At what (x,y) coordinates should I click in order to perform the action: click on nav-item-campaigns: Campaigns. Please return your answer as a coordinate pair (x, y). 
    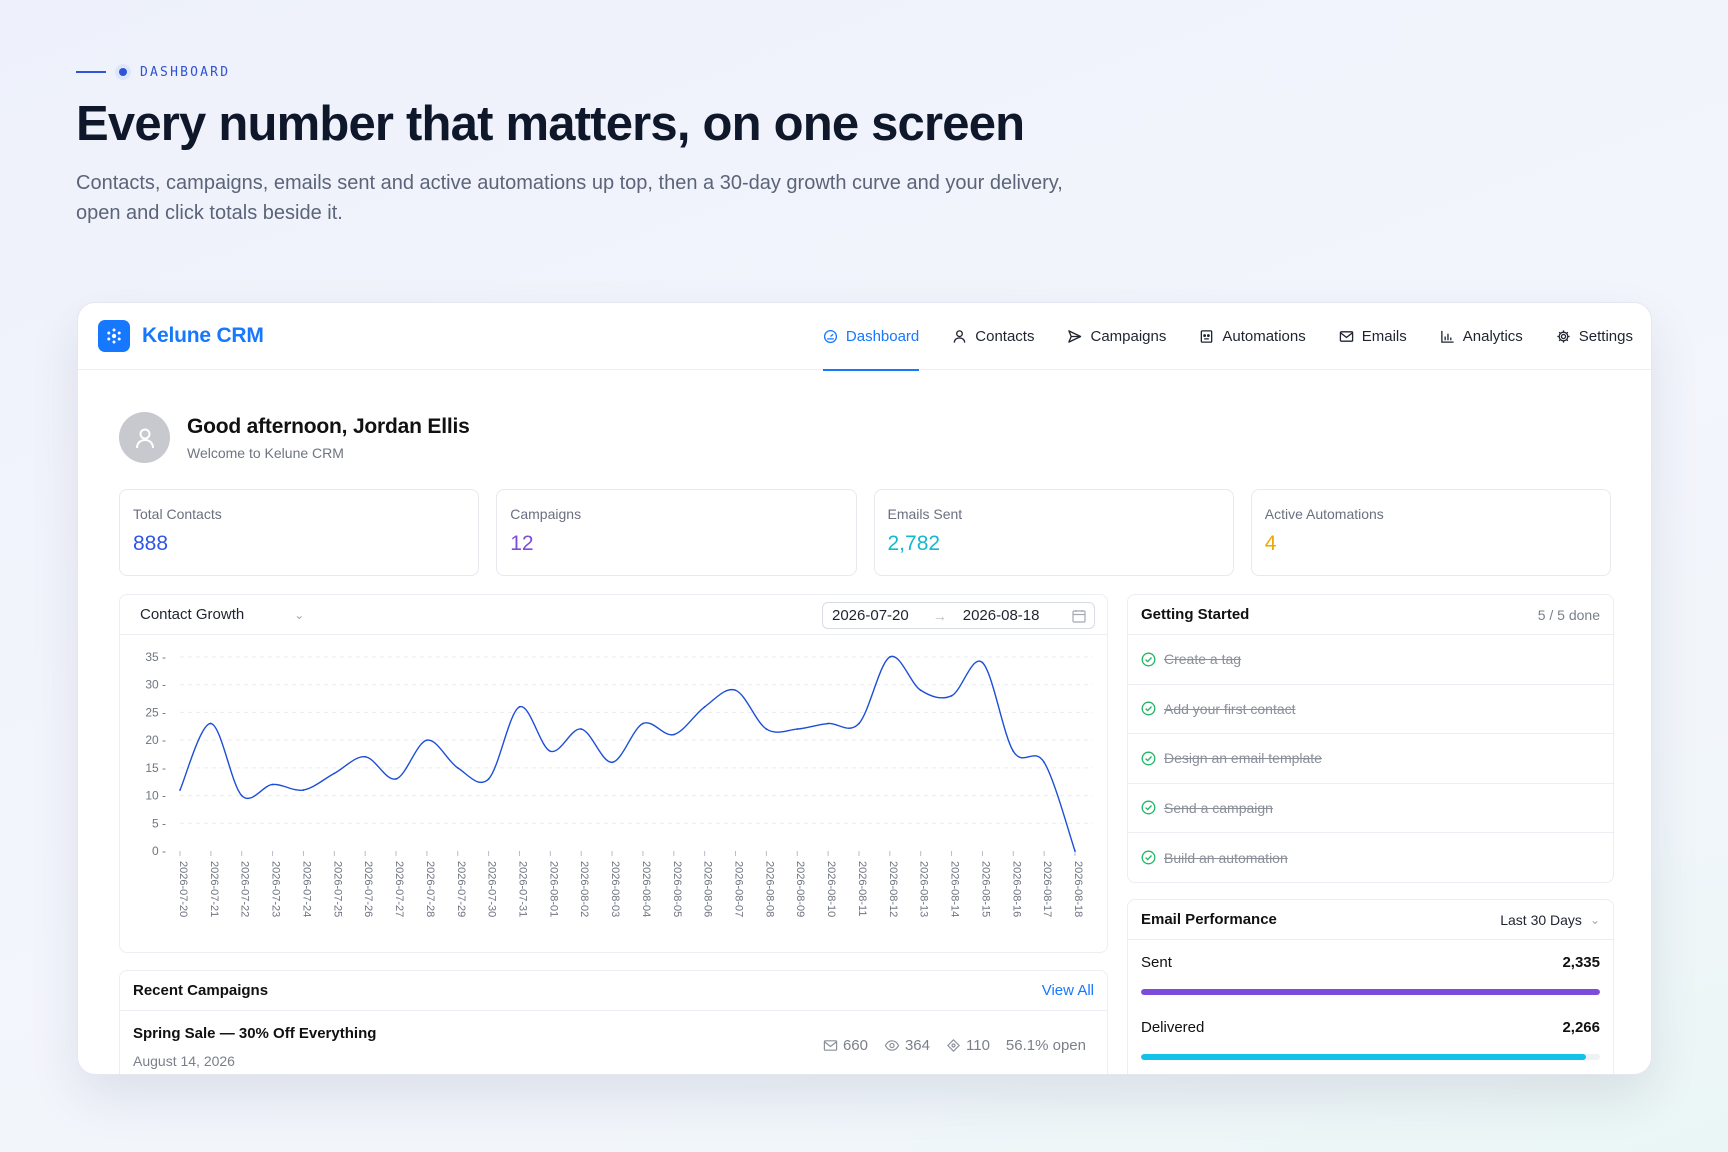
    Looking at the image, I should click on (1116, 336).